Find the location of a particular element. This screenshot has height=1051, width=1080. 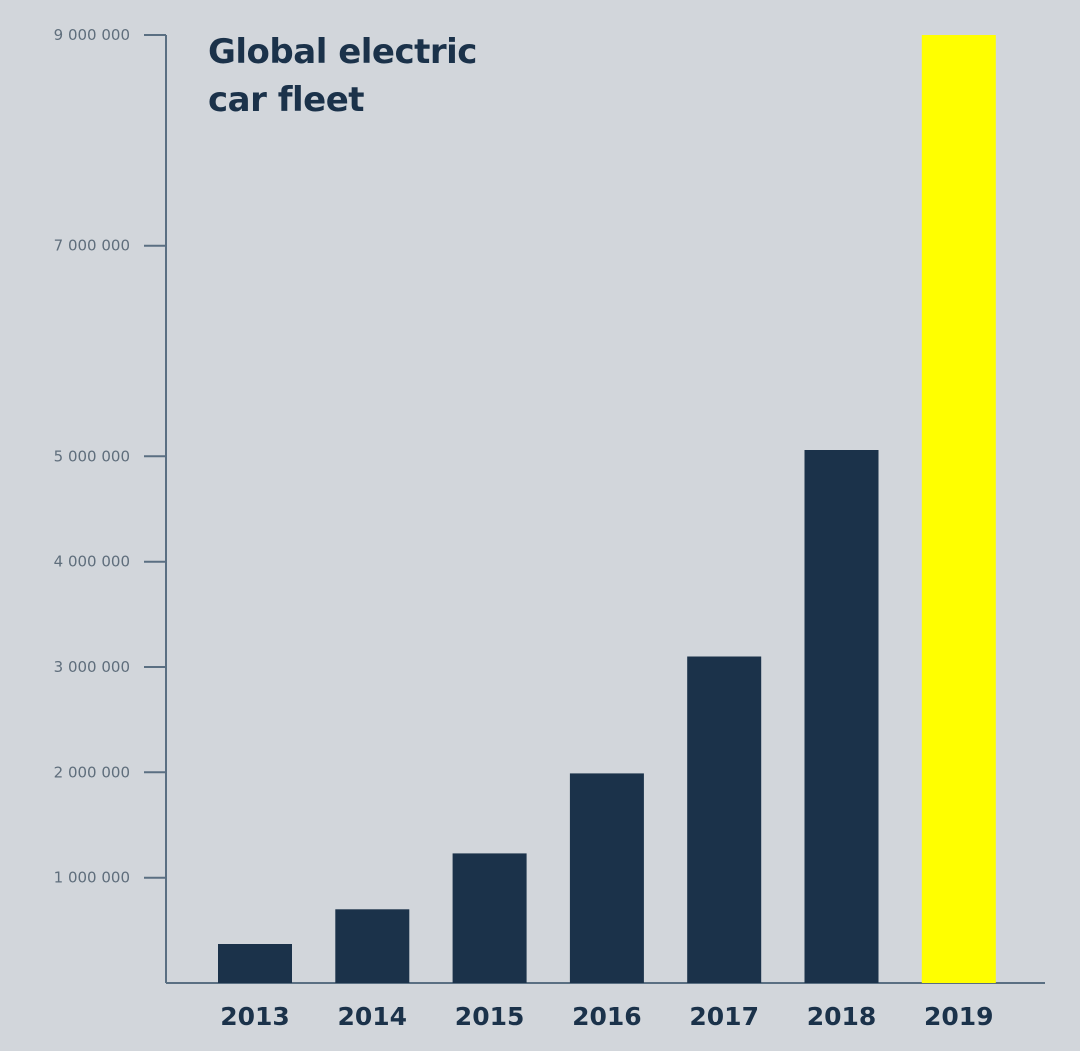

chart-title-line-2: car fleet is located at coordinates (286, 100).